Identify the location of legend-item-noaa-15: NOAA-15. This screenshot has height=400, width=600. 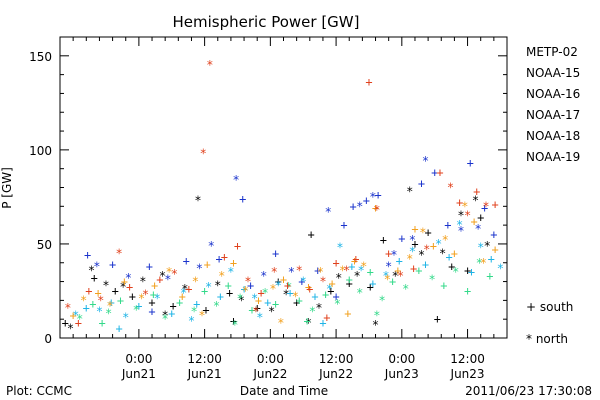
(553, 73).